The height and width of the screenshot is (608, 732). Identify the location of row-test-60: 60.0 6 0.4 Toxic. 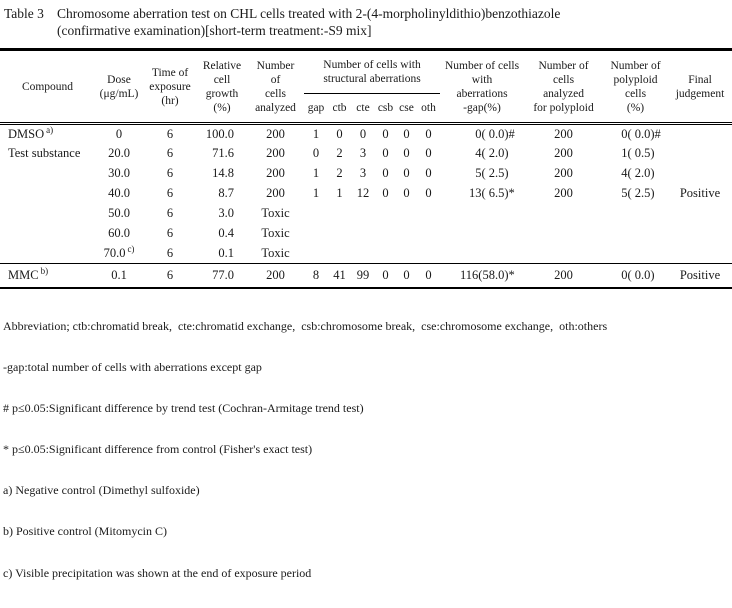
(366, 234).